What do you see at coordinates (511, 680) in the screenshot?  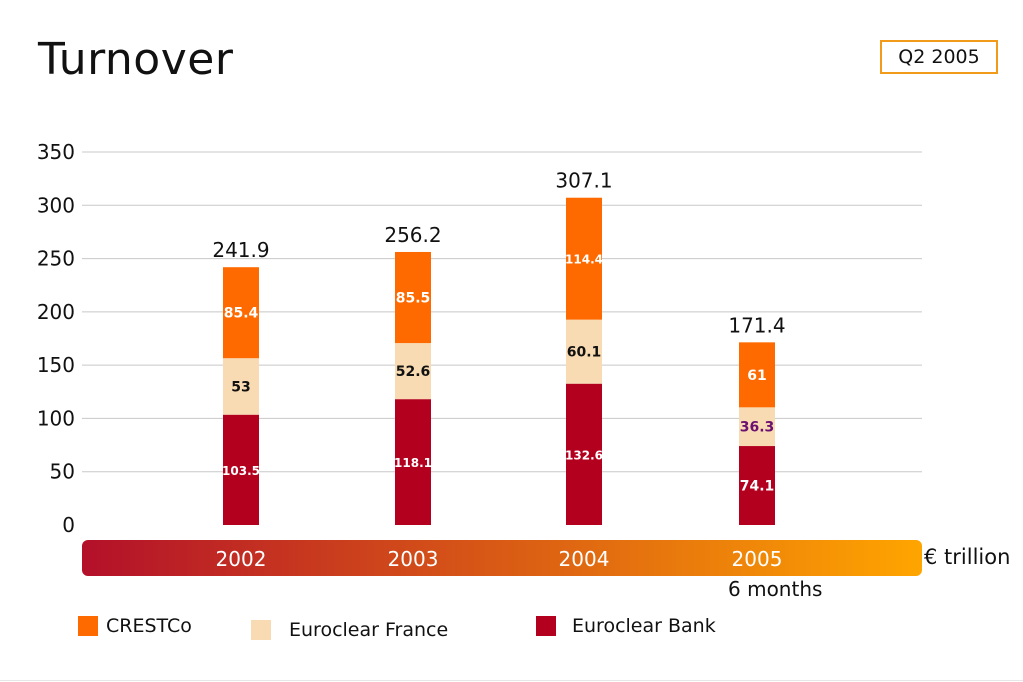 I see `divider` at bounding box center [511, 680].